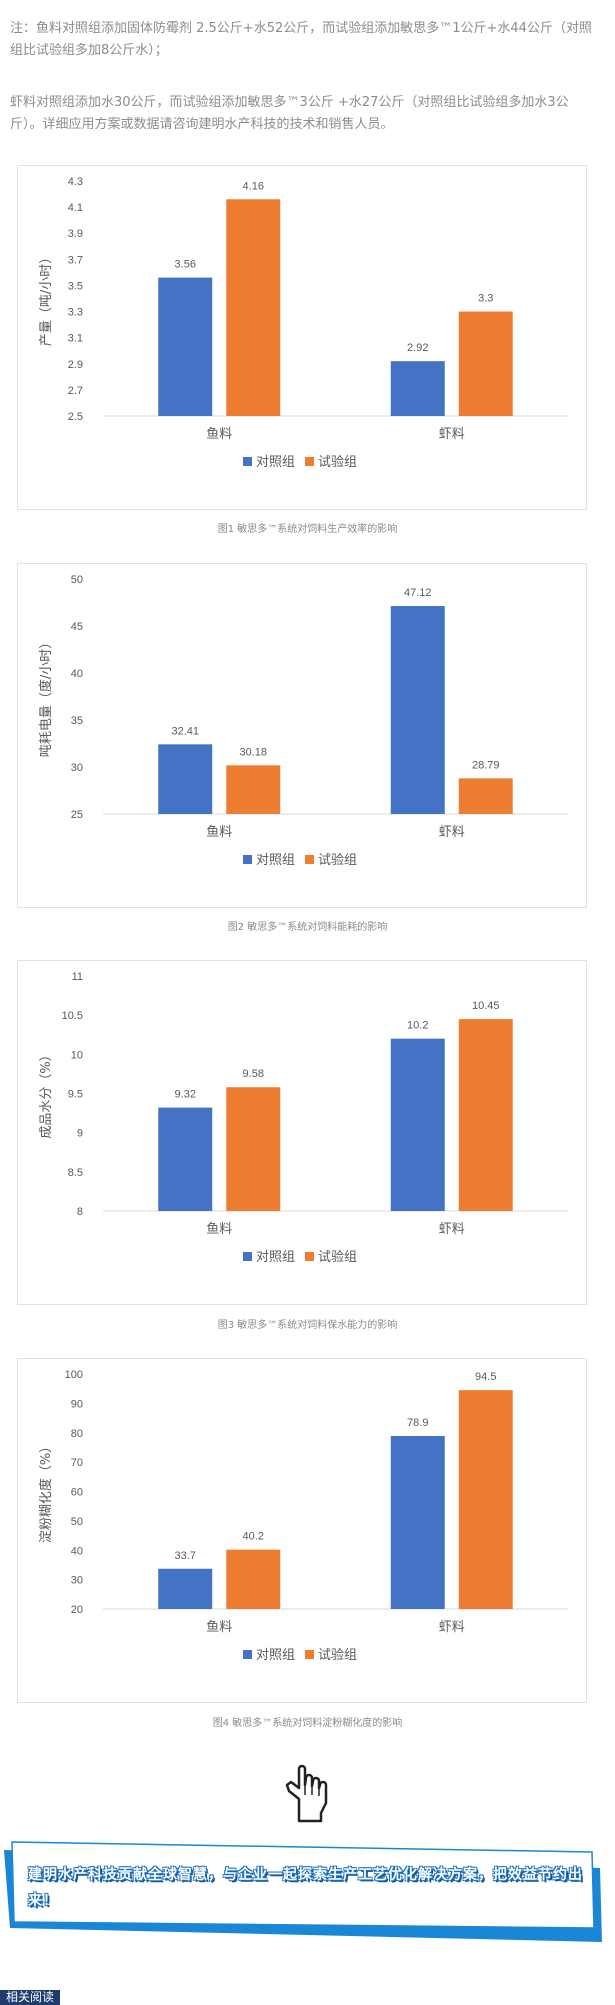 Image resolution: width=615 pixels, height=2005 pixels. What do you see at coordinates (77, 1610) in the screenshot?
I see `y-tick-label: 20` at bounding box center [77, 1610].